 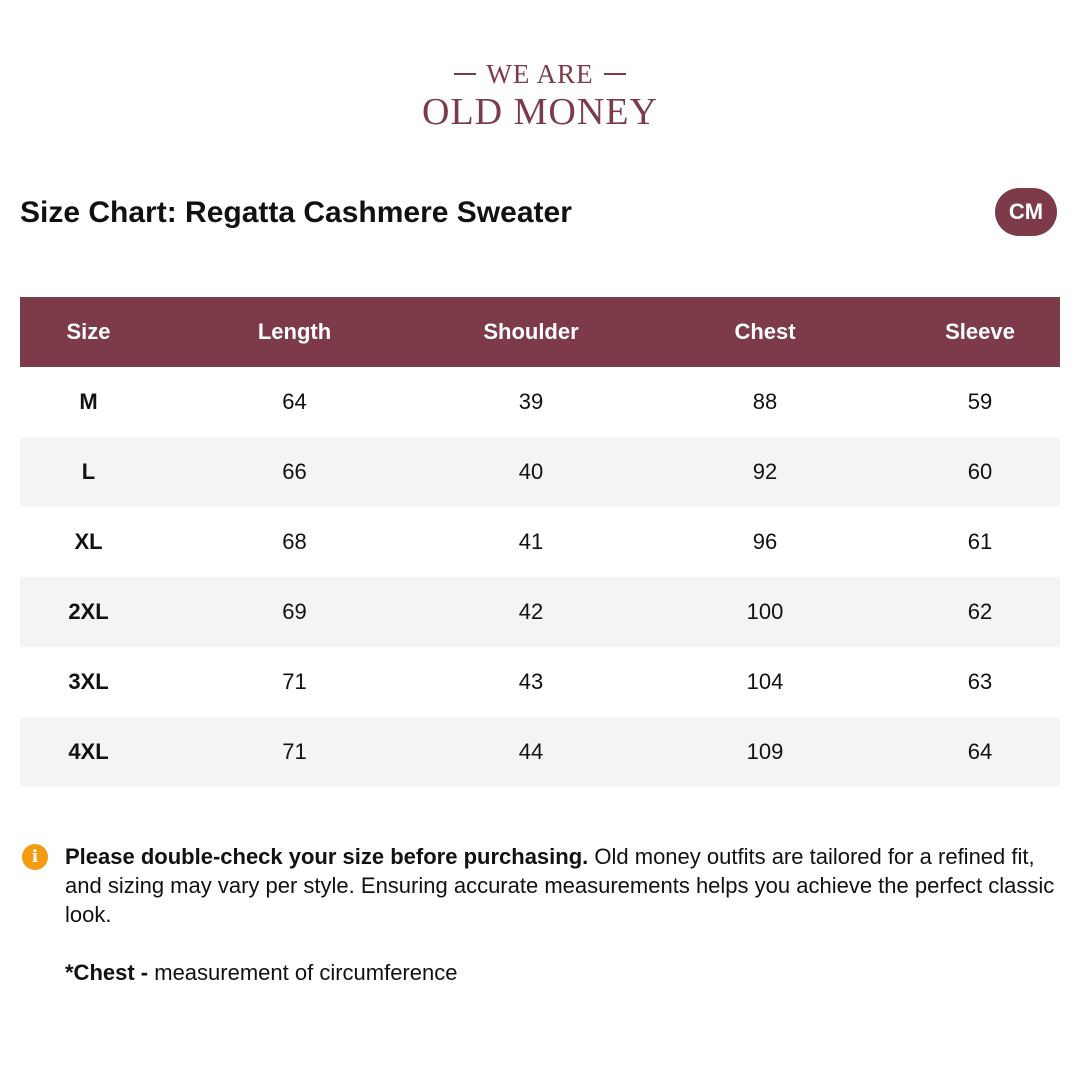 What do you see at coordinates (88, 472) in the screenshot?
I see `size-cell: L` at bounding box center [88, 472].